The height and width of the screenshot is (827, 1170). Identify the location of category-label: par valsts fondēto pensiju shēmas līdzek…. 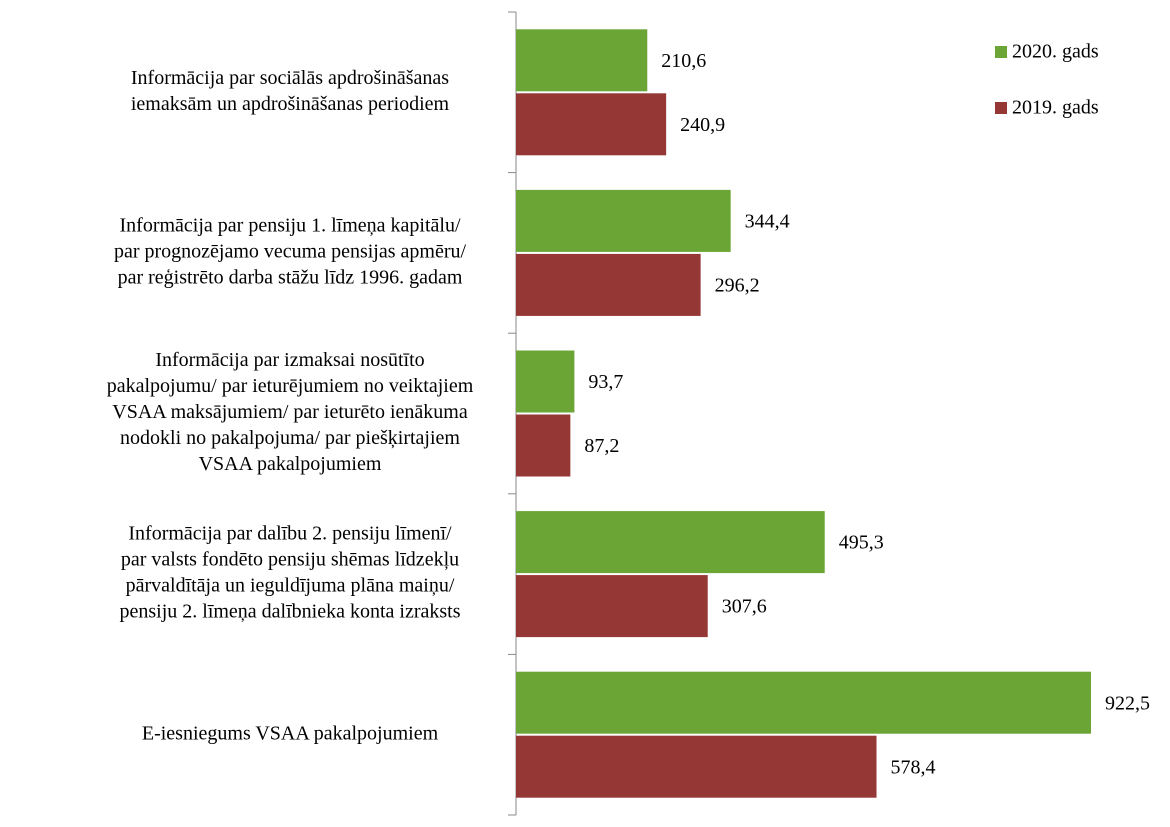
(290, 560).